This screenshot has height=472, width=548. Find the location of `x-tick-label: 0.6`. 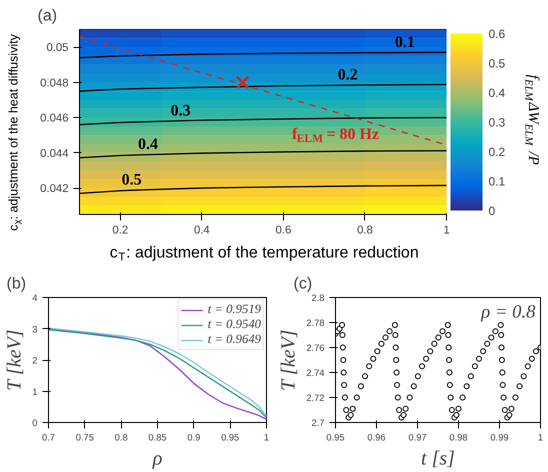

x-tick-label: 0.6 is located at coordinates (284, 230).